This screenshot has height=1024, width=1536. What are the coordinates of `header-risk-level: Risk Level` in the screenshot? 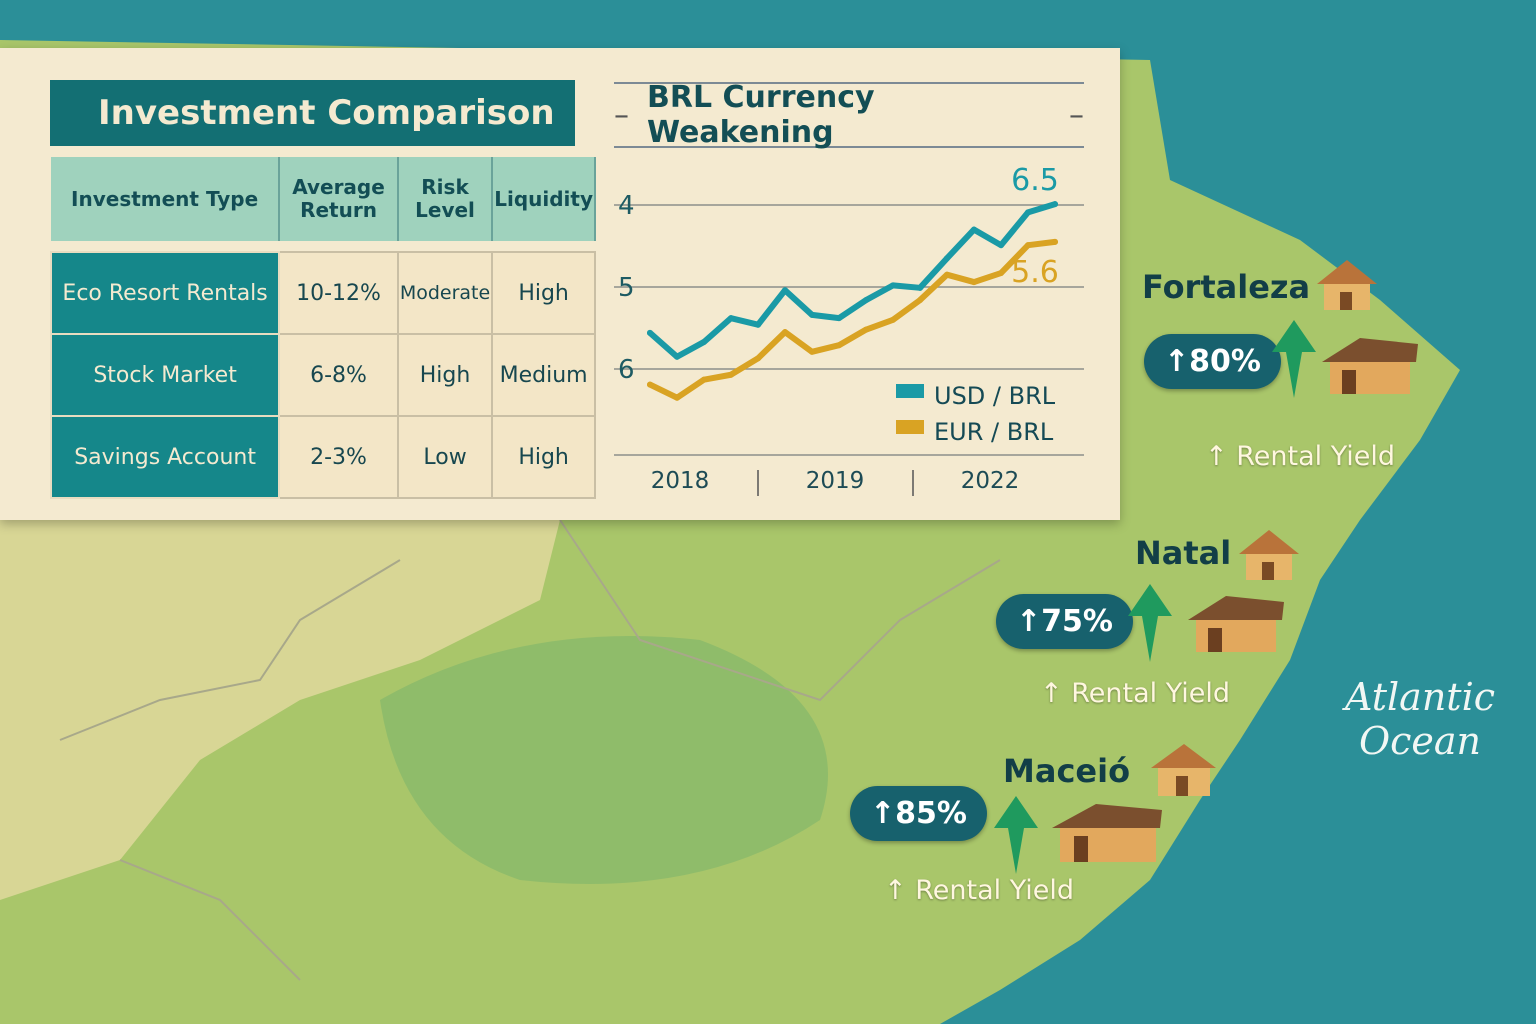 It's located at (445, 199).